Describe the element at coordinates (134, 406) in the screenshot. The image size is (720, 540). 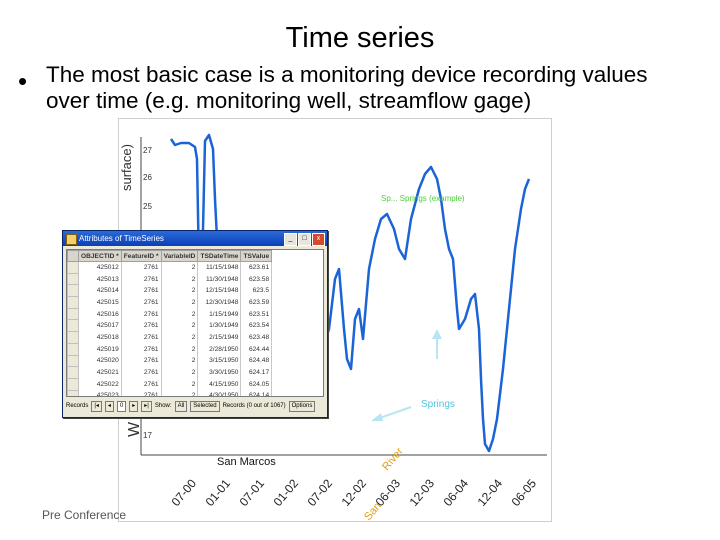
I see `next-record-button: ▸` at that location.